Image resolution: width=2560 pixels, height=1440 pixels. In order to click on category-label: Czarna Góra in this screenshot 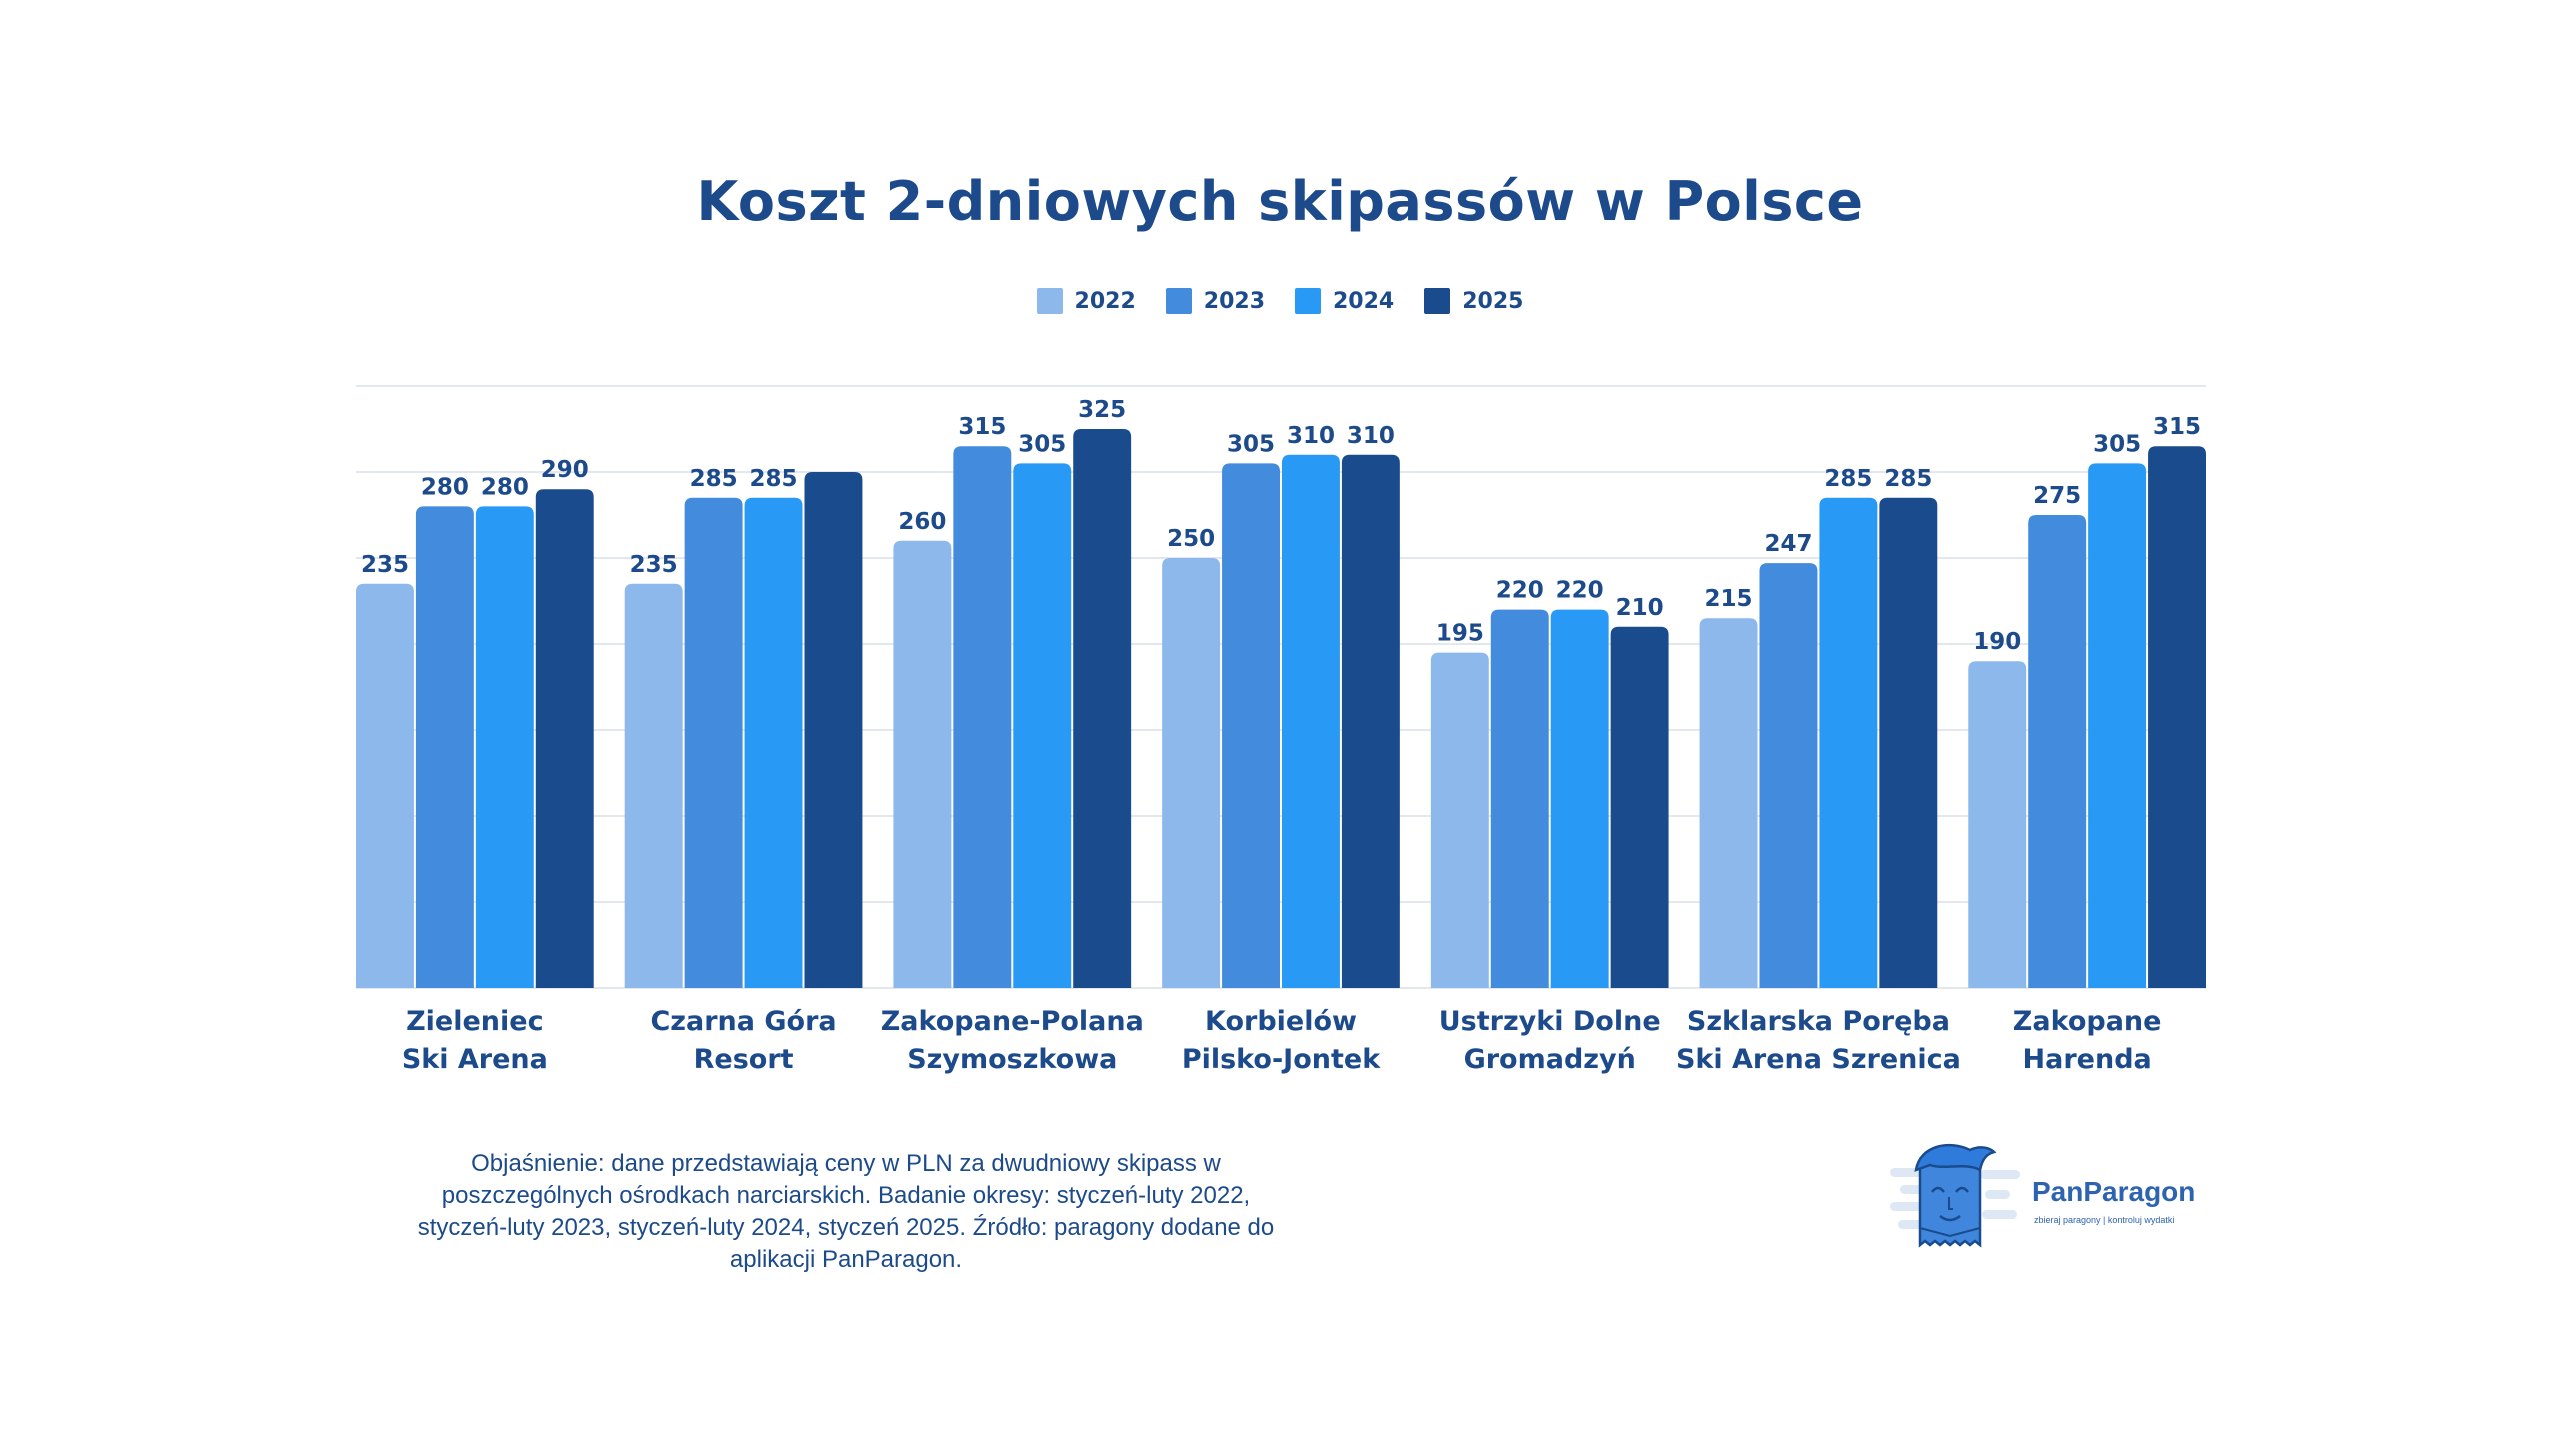, I will do `click(743, 1021)`.